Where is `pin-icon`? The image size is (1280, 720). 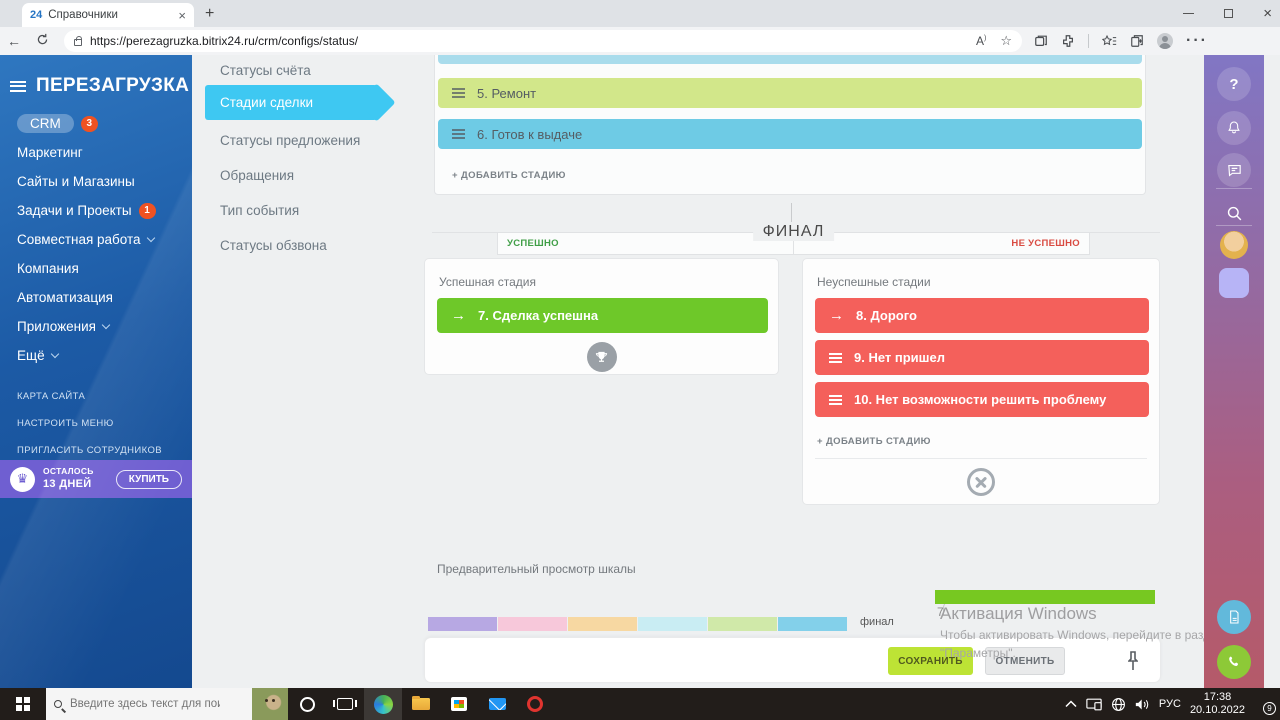
pin-icon is located at coordinates (1133, 661).